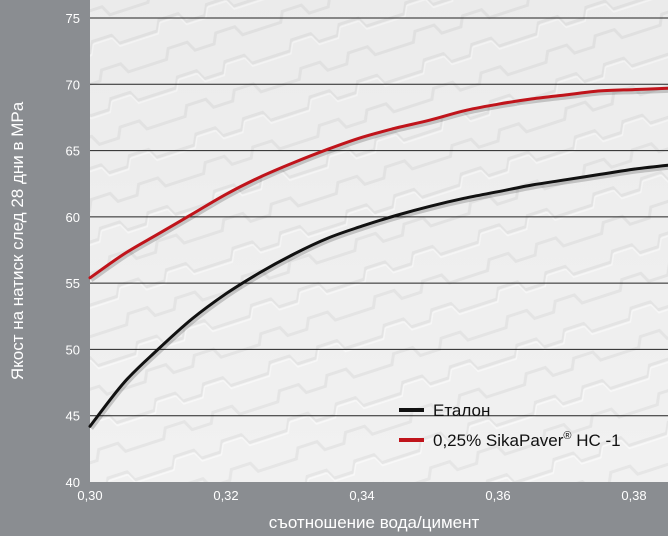  I want to click on y-tick-label: 40, so click(73, 482).